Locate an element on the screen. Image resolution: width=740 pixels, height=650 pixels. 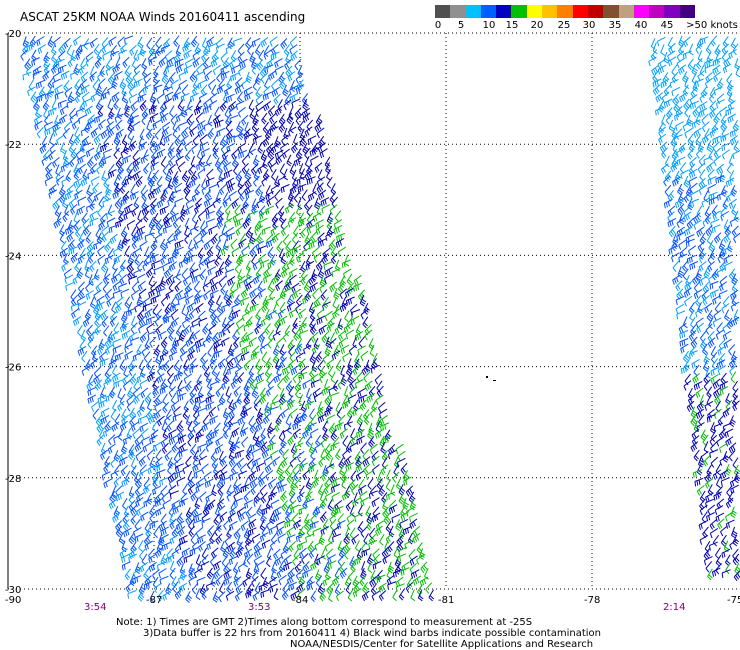
colorbar-swatch is located at coordinates (595, 11).